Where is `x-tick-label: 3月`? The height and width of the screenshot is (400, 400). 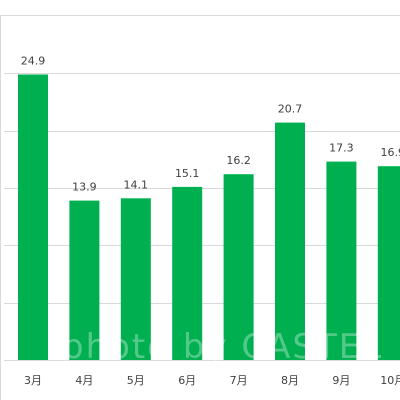
x-tick-label: 3月 is located at coordinates (33, 380).